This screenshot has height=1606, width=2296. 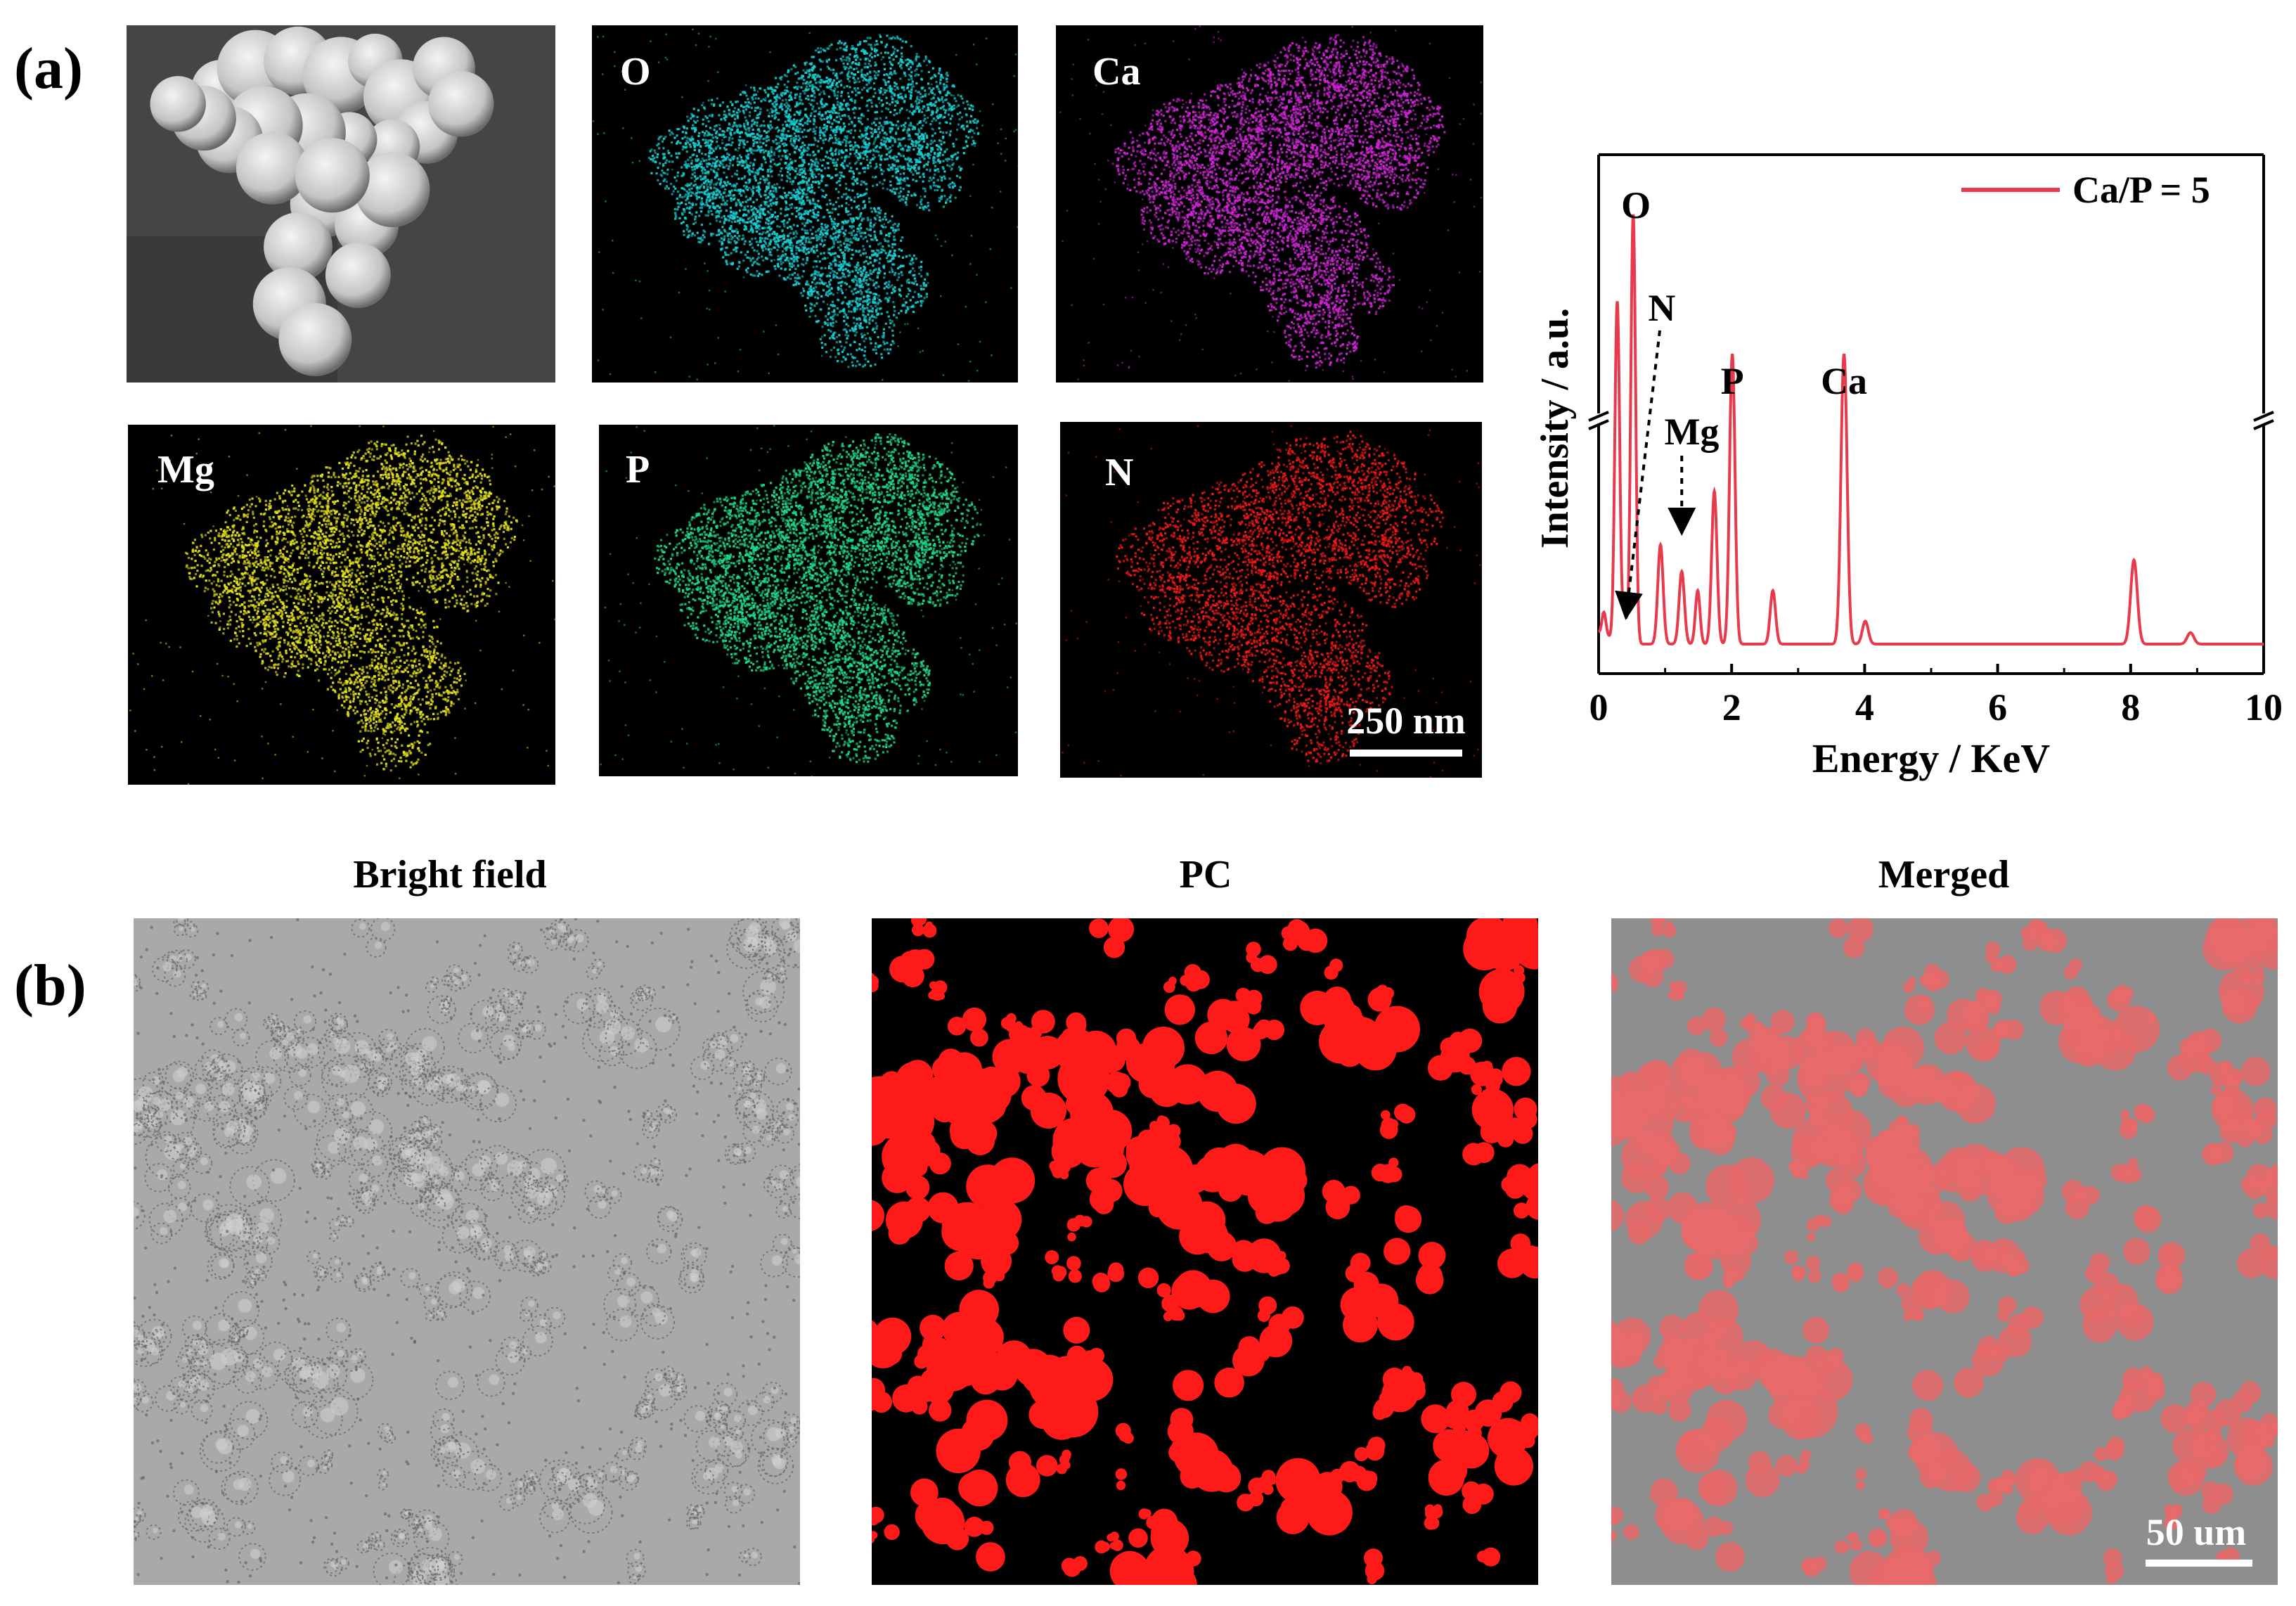 I want to click on eds-map-phosphorus: P, so click(x=809, y=600).